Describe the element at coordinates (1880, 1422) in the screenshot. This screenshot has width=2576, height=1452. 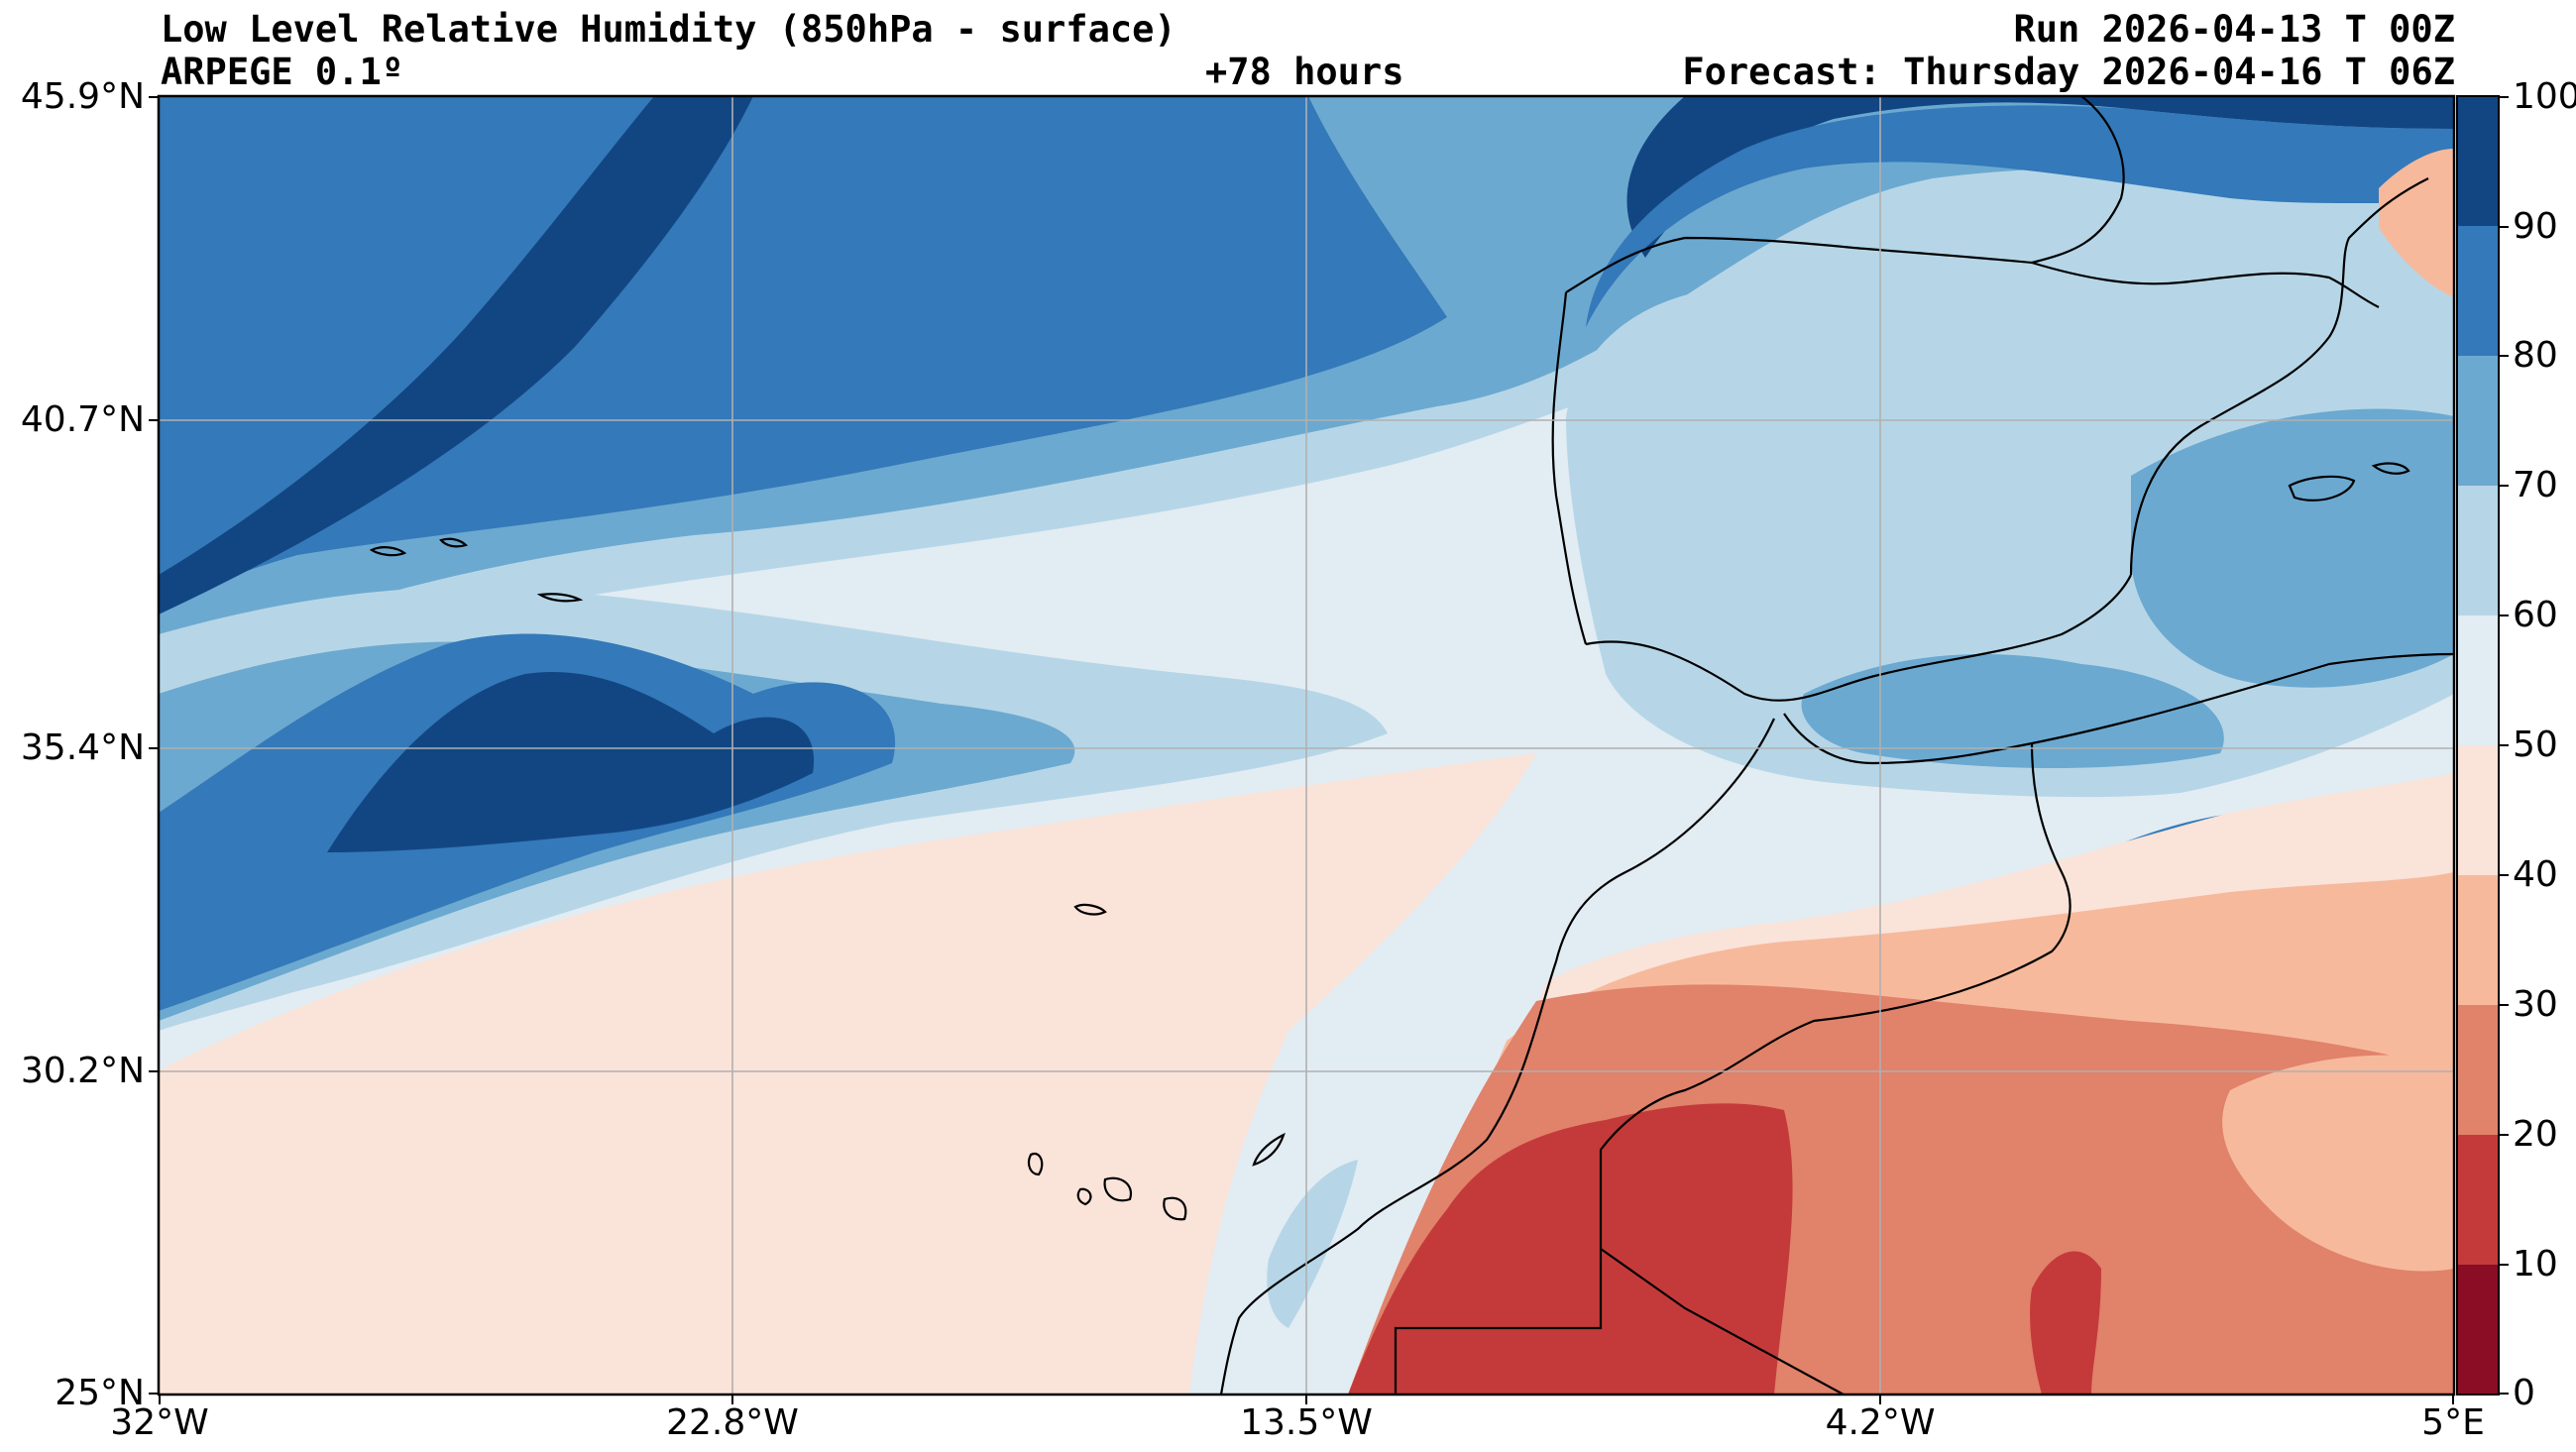
I see `lon-tick-4-2w: 4.2°W` at that location.